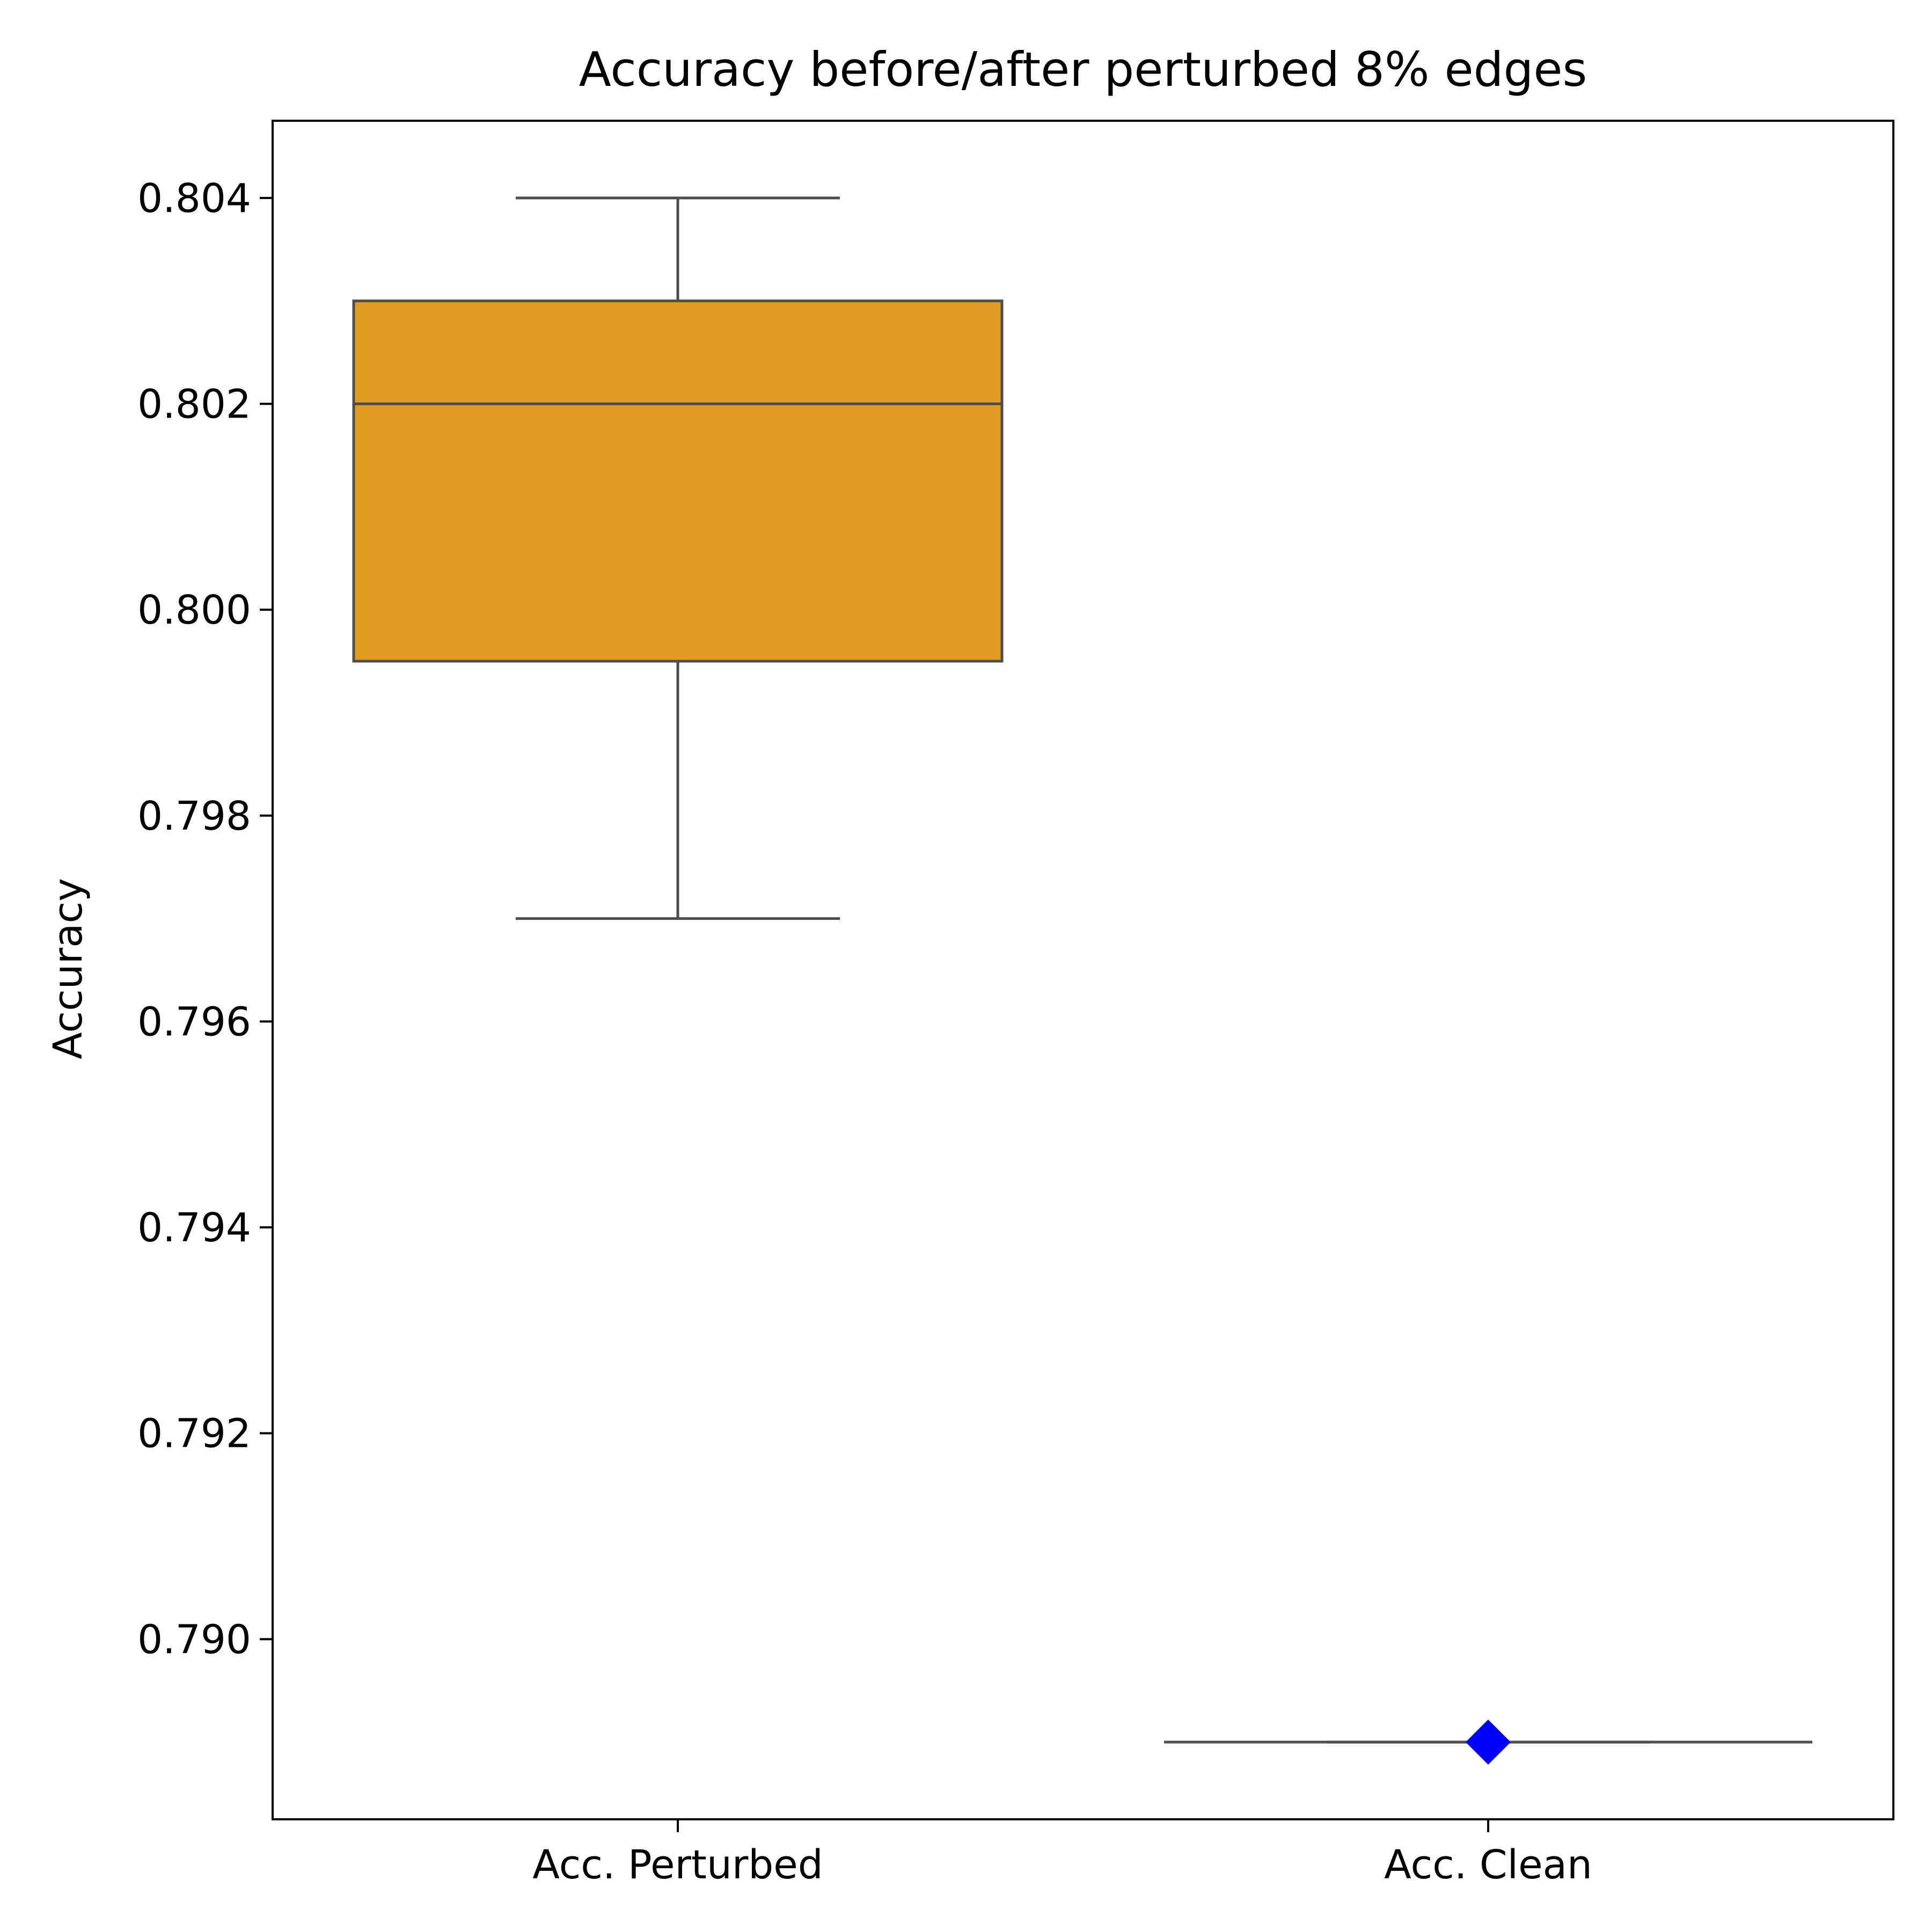 The image size is (1932, 1932). Describe the element at coordinates (68, 968) in the screenshot. I see `y-axis-label: Accuracy` at that location.